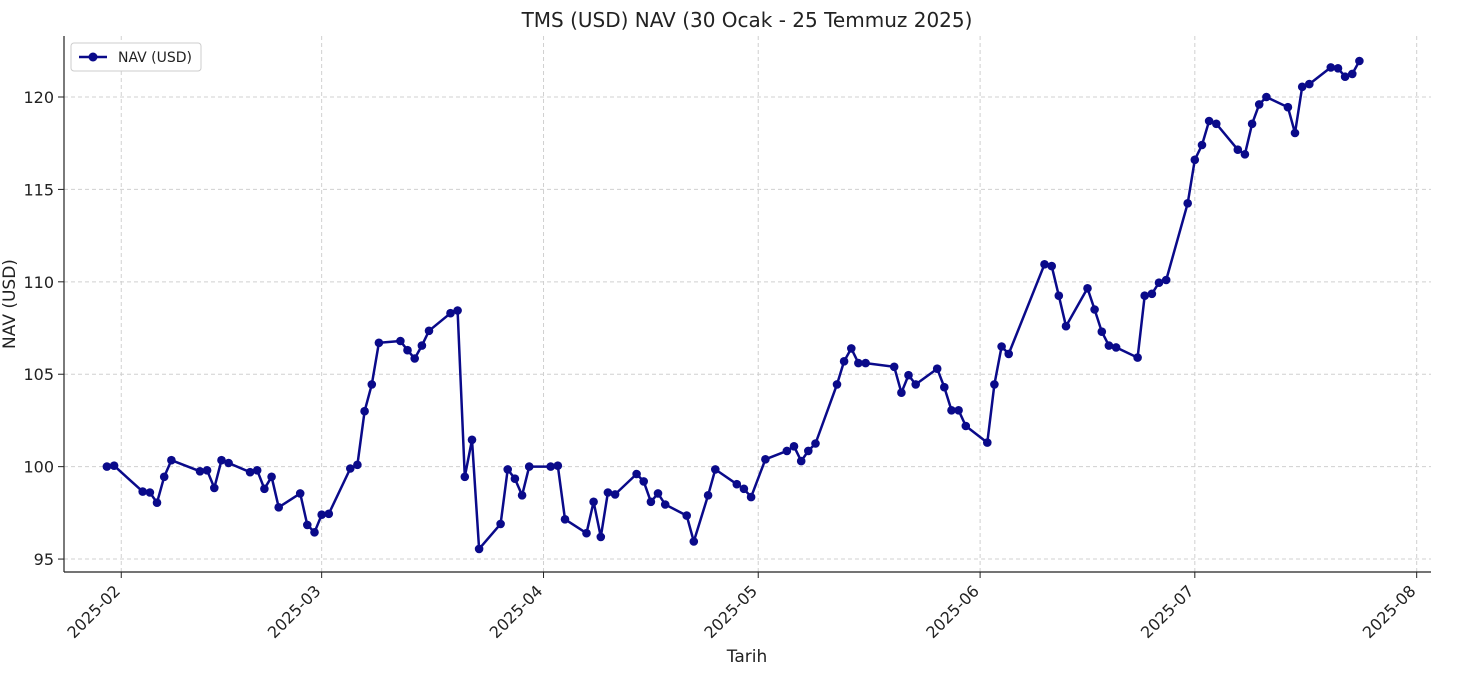 This screenshot has height=673, width=1460. I want to click on y-tick-label: 95, so click(44, 559).